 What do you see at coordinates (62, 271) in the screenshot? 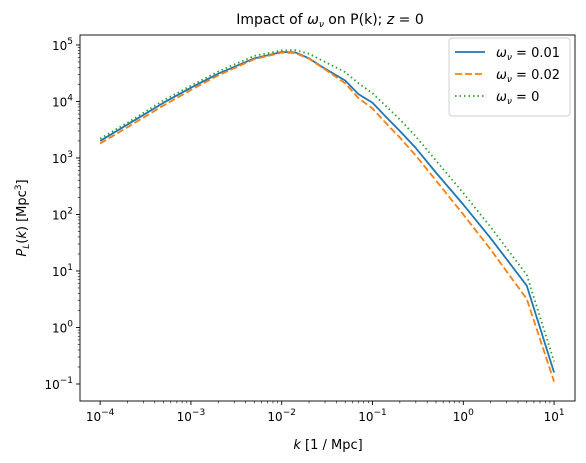
I see `y-tick-label-2: 10¹` at bounding box center [62, 271].